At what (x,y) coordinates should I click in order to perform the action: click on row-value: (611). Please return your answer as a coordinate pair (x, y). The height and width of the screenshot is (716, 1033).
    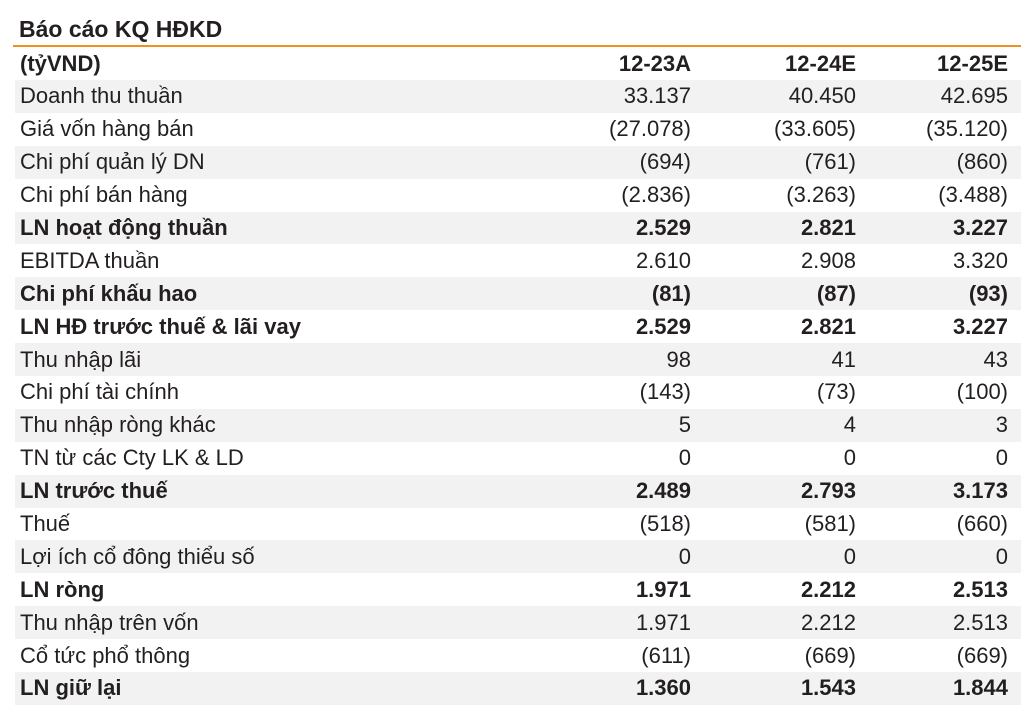
    Looking at the image, I should click on (666, 655).